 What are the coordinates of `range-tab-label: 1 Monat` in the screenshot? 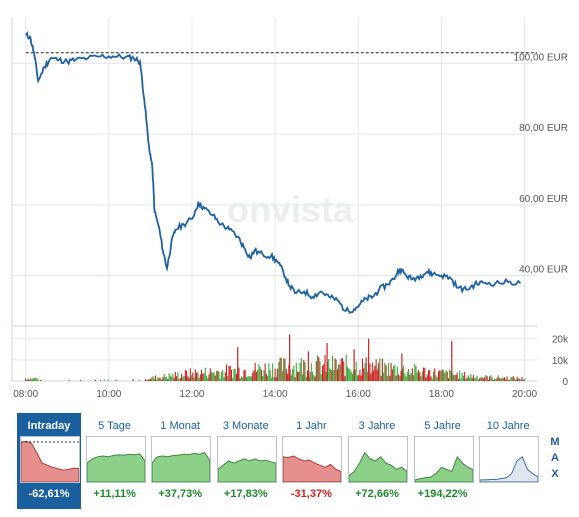 It's located at (180, 426).